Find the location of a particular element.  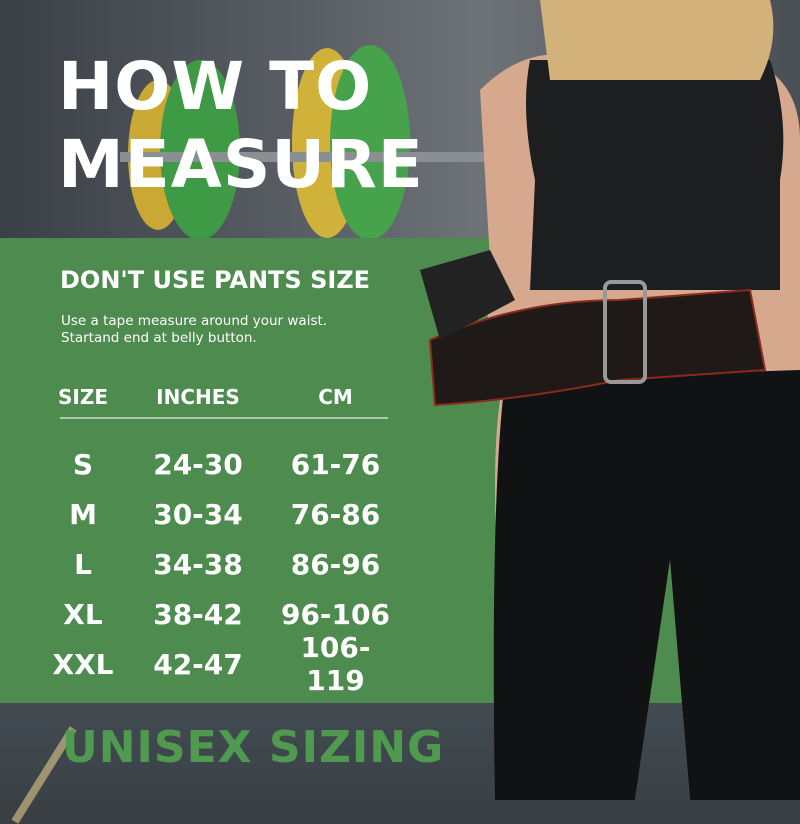

table-row: L 34-38 86-96 is located at coordinates (220, 564).